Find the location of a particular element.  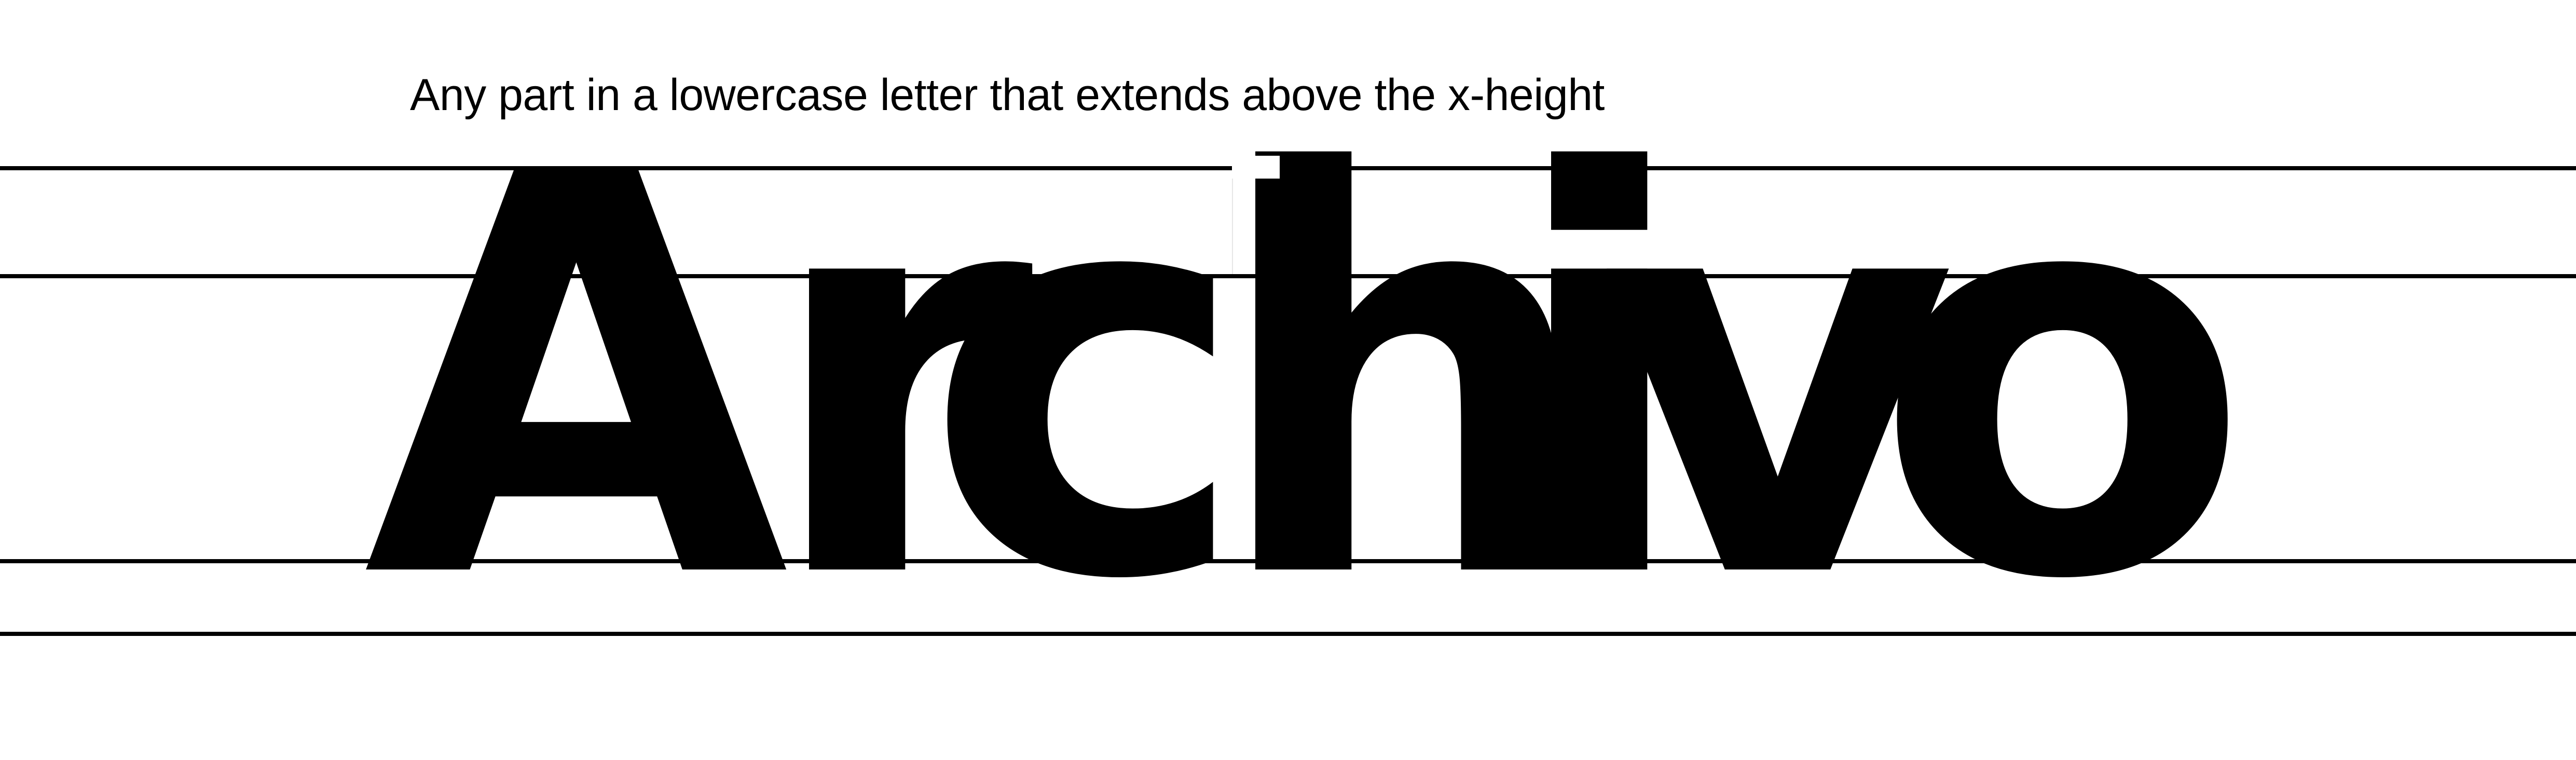

letter-i: i is located at coordinates (1599, 379).